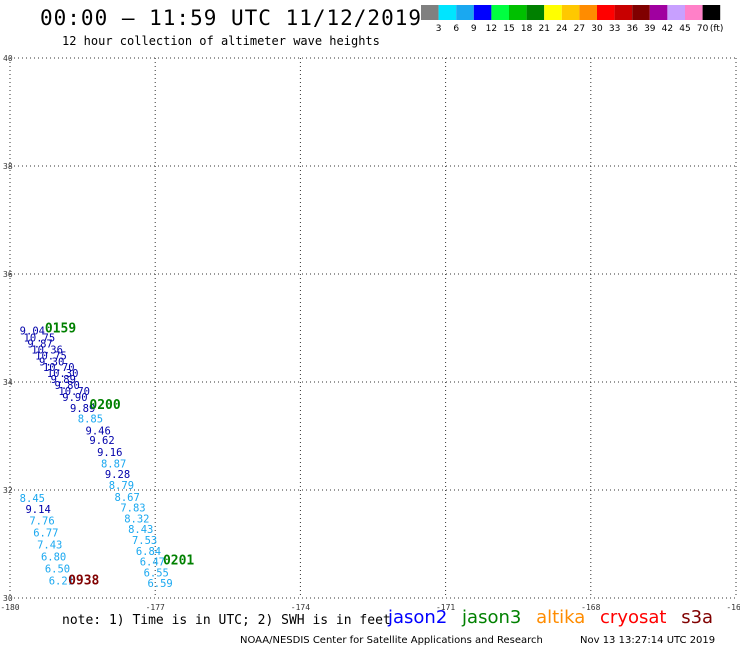  I want to click on swh-value-jason2: 9.14, so click(37, 510).